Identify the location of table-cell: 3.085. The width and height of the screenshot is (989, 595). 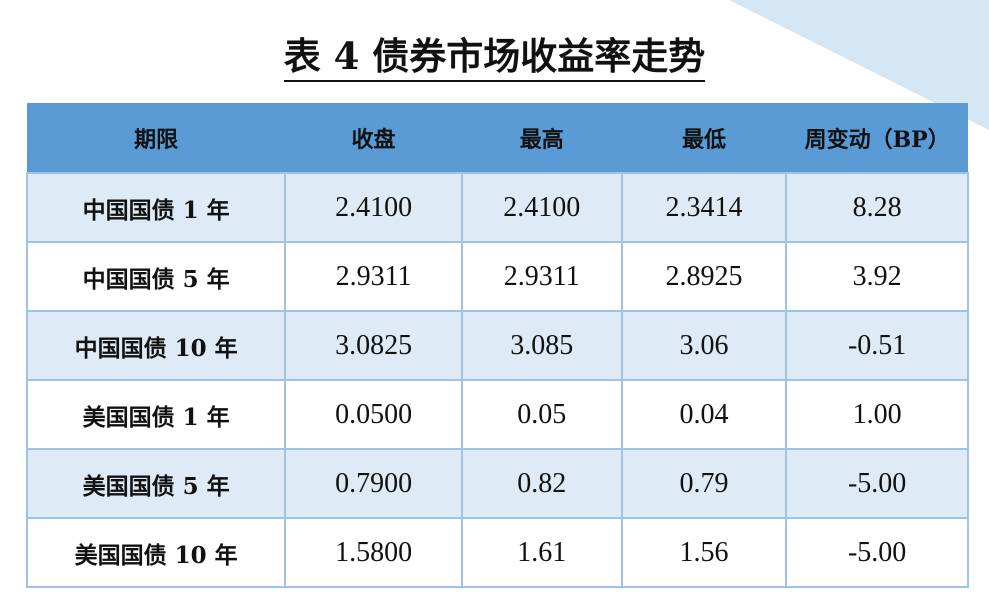
(541, 345).